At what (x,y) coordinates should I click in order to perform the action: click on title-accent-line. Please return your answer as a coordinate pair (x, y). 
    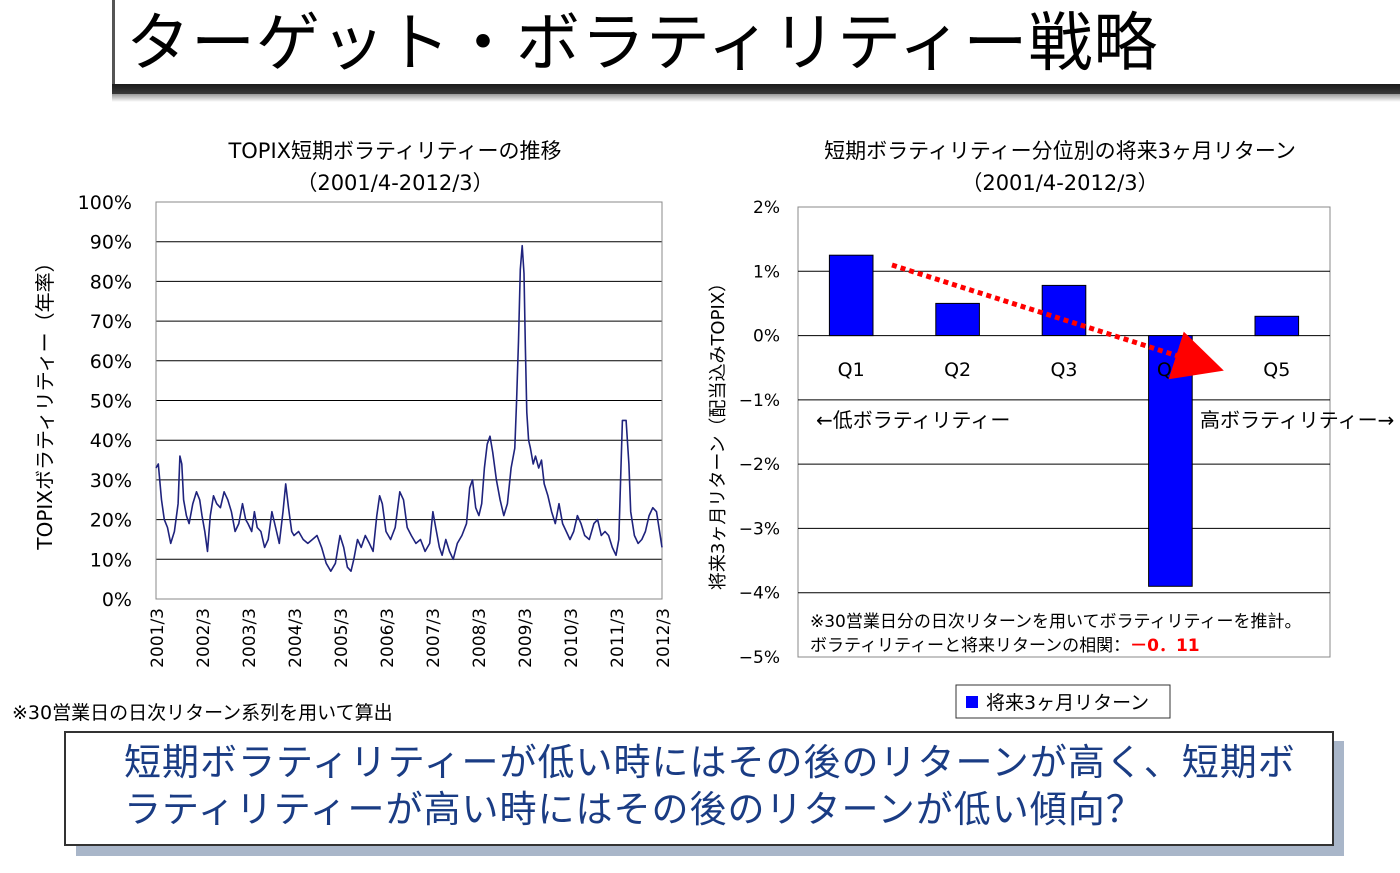
    Looking at the image, I should click on (113, 46).